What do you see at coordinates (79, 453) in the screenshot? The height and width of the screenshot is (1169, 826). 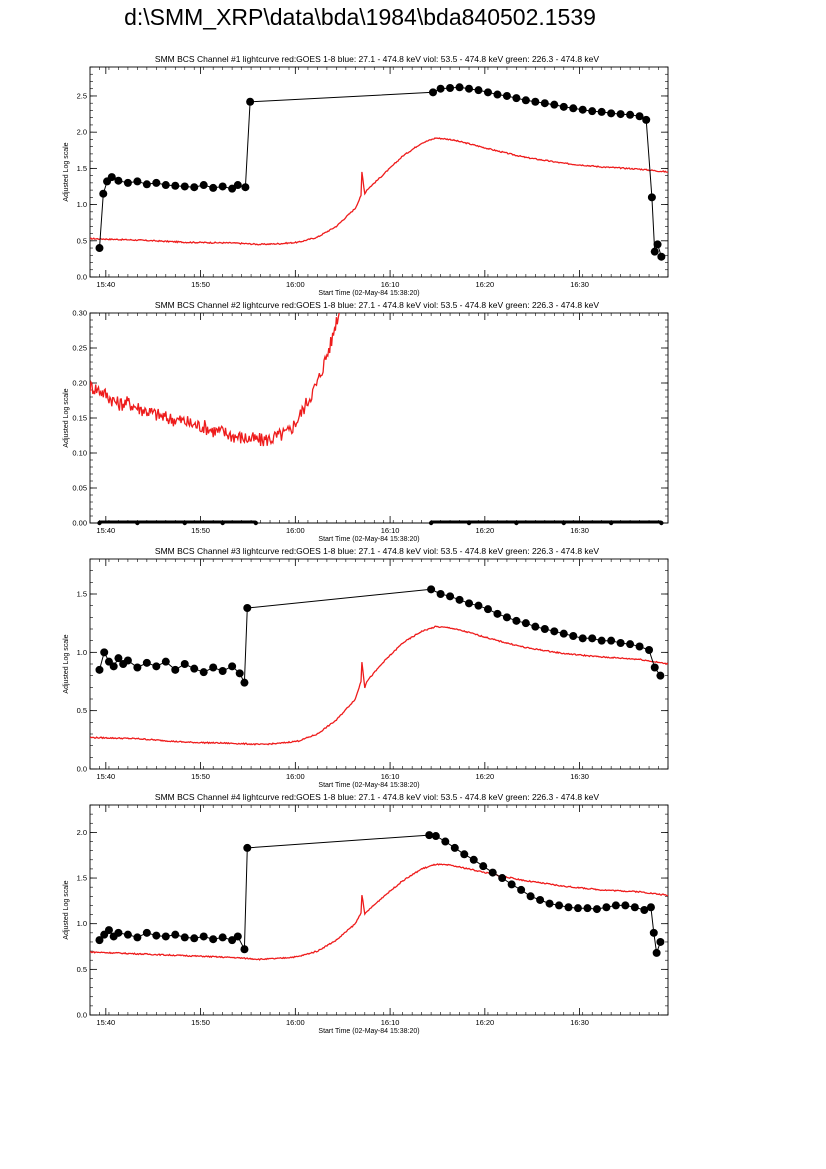 I see `y-tick-label: 0.10` at bounding box center [79, 453].